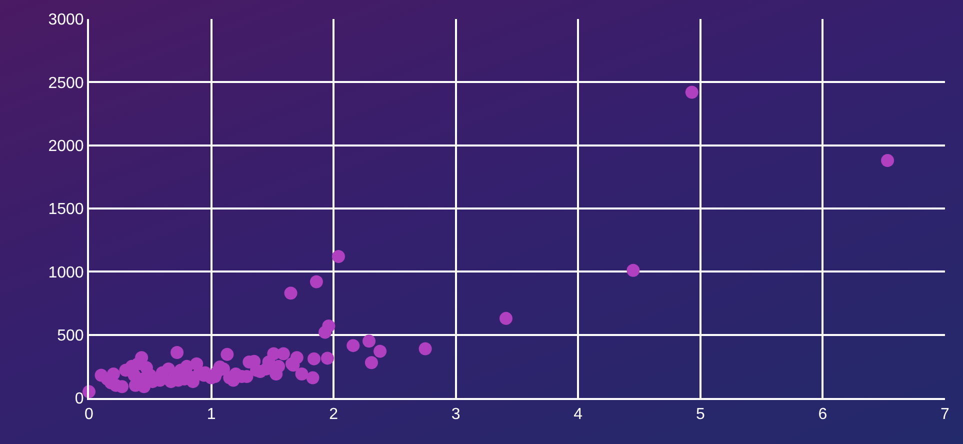  What do you see at coordinates (700, 415) in the screenshot?
I see `x-tick-label: 5` at bounding box center [700, 415].